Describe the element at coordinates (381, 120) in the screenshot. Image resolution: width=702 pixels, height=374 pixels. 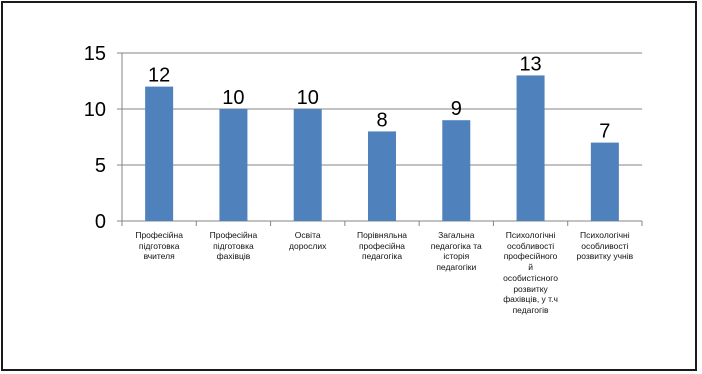
I see `data-label: 8` at that location.